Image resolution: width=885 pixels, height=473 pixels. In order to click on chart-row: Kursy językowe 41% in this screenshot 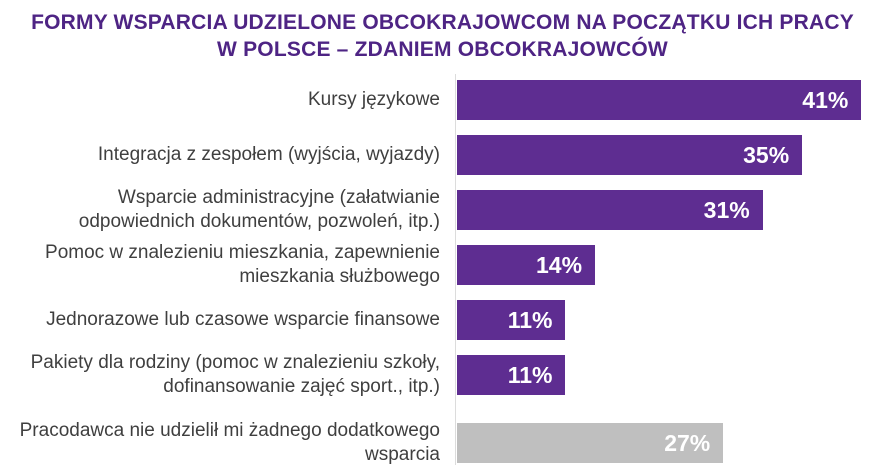, I will do `click(442, 99)`.